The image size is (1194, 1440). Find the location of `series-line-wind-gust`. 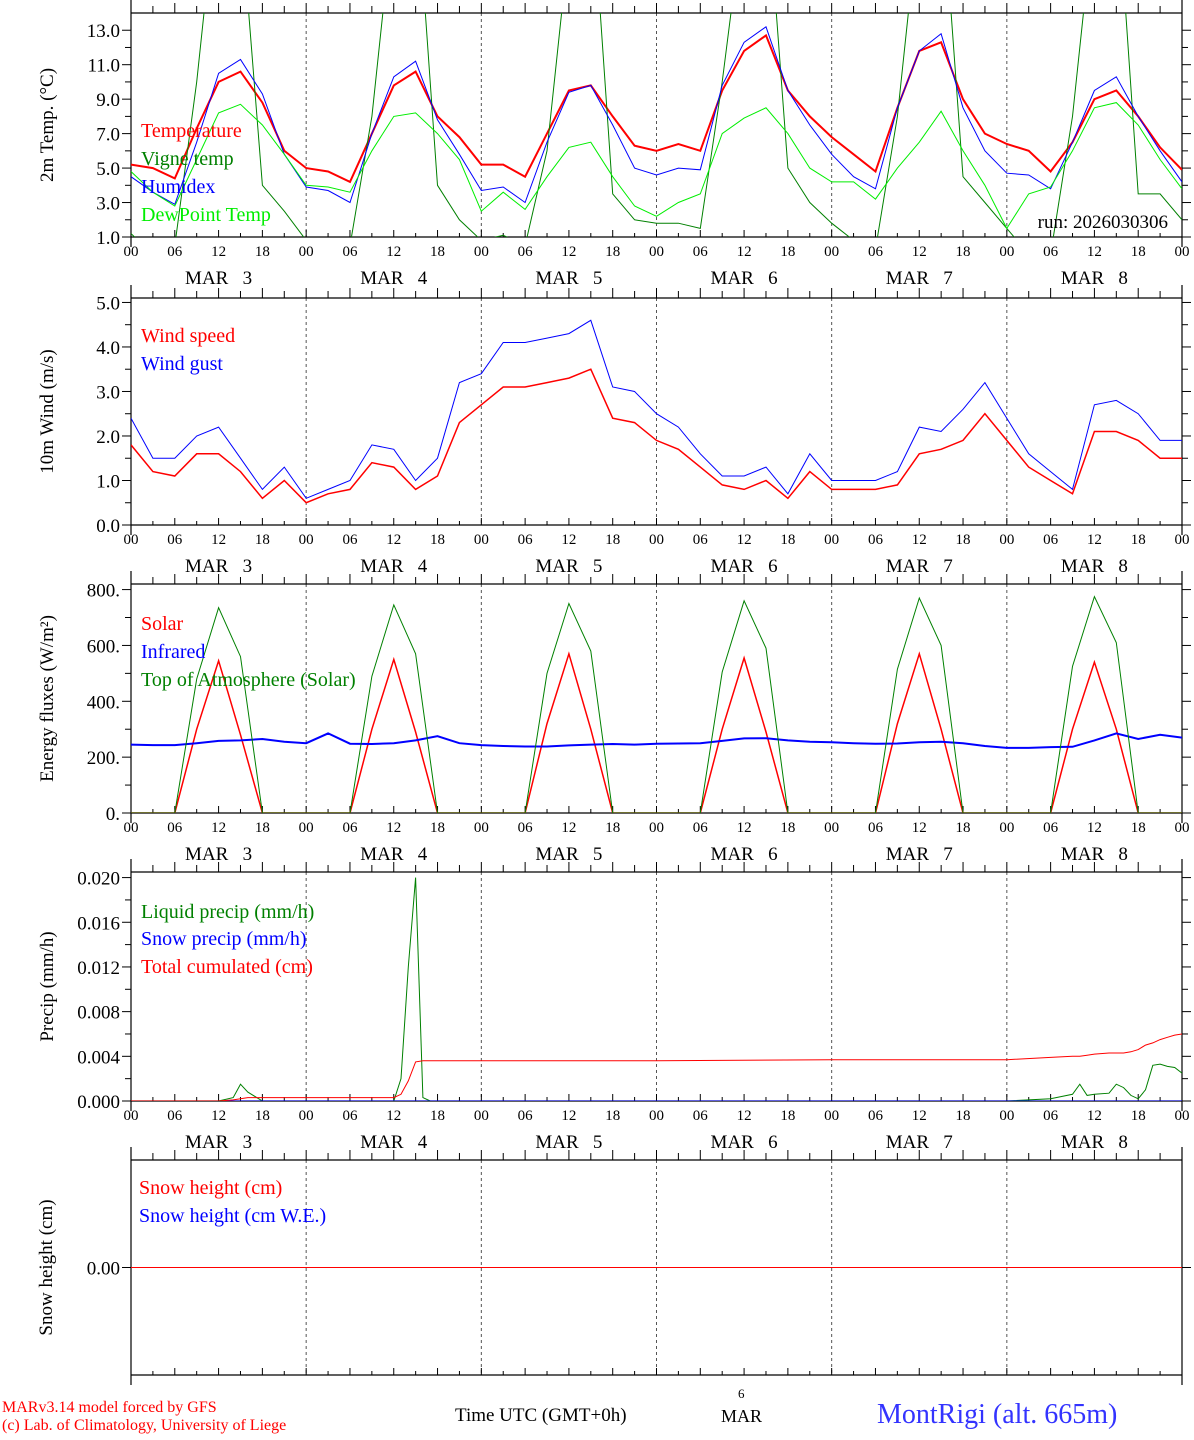

series-line-wind-gust is located at coordinates (656, 409).